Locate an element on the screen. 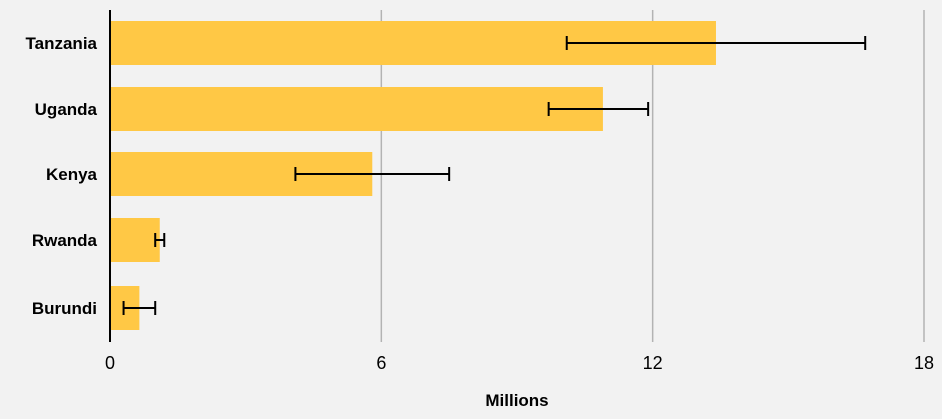 Image resolution: width=942 pixels, height=419 pixels. x-tick-label-6: 6 is located at coordinates (381, 363).